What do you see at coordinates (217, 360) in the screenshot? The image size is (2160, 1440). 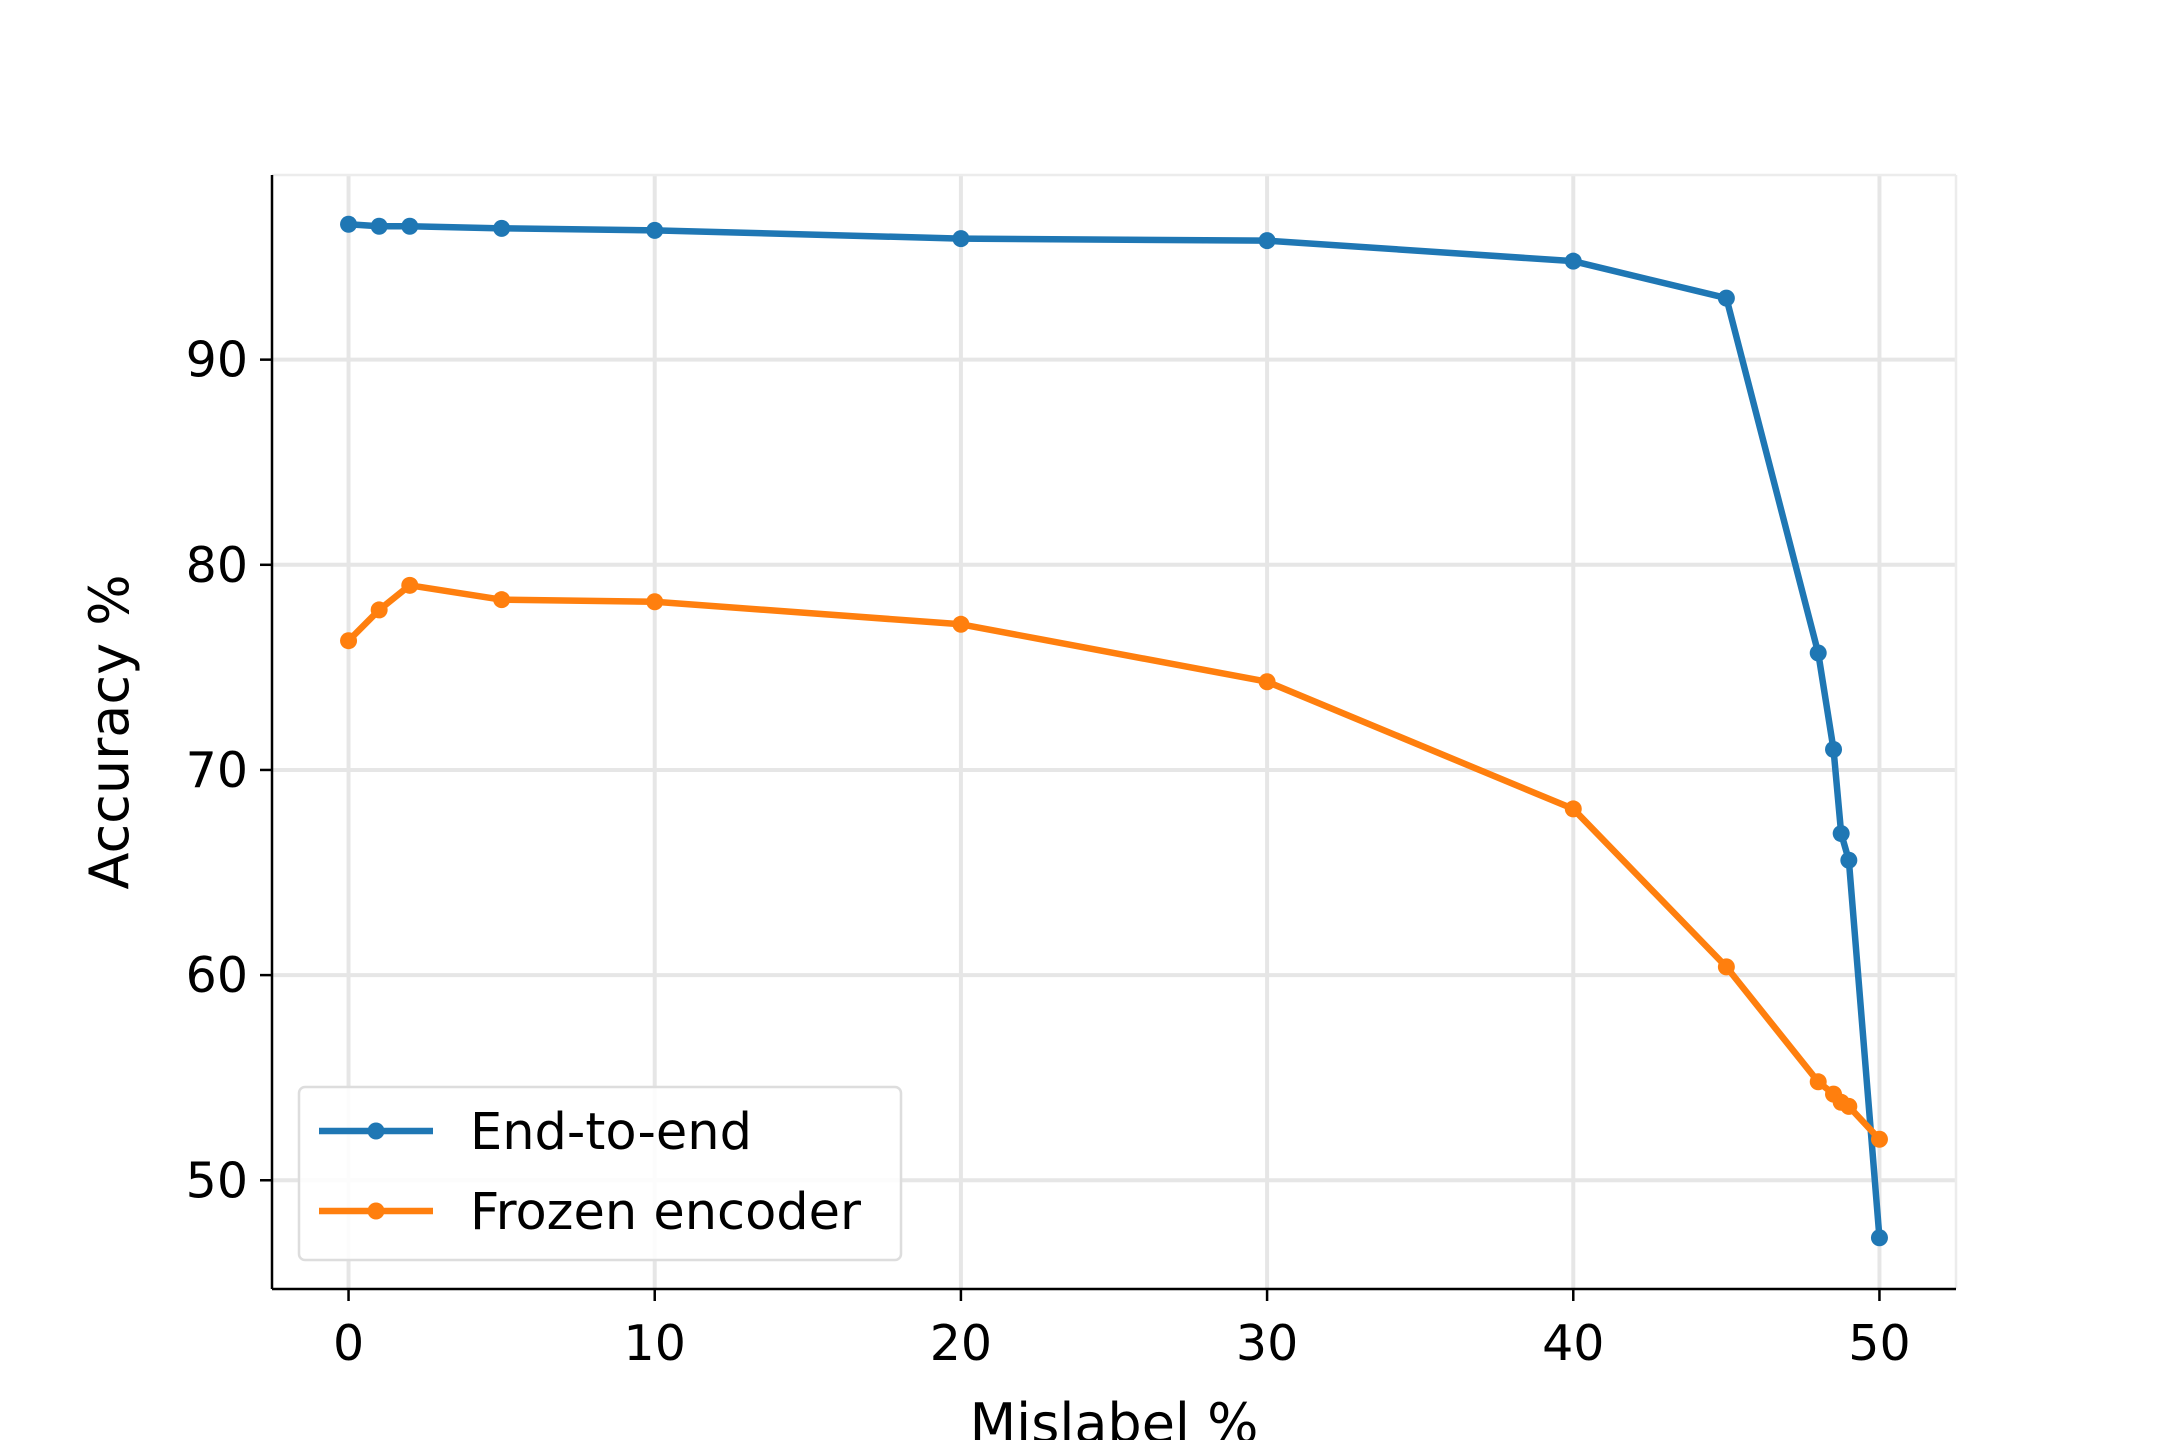 I see `y-tick-label: 90` at bounding box center [217, 360].